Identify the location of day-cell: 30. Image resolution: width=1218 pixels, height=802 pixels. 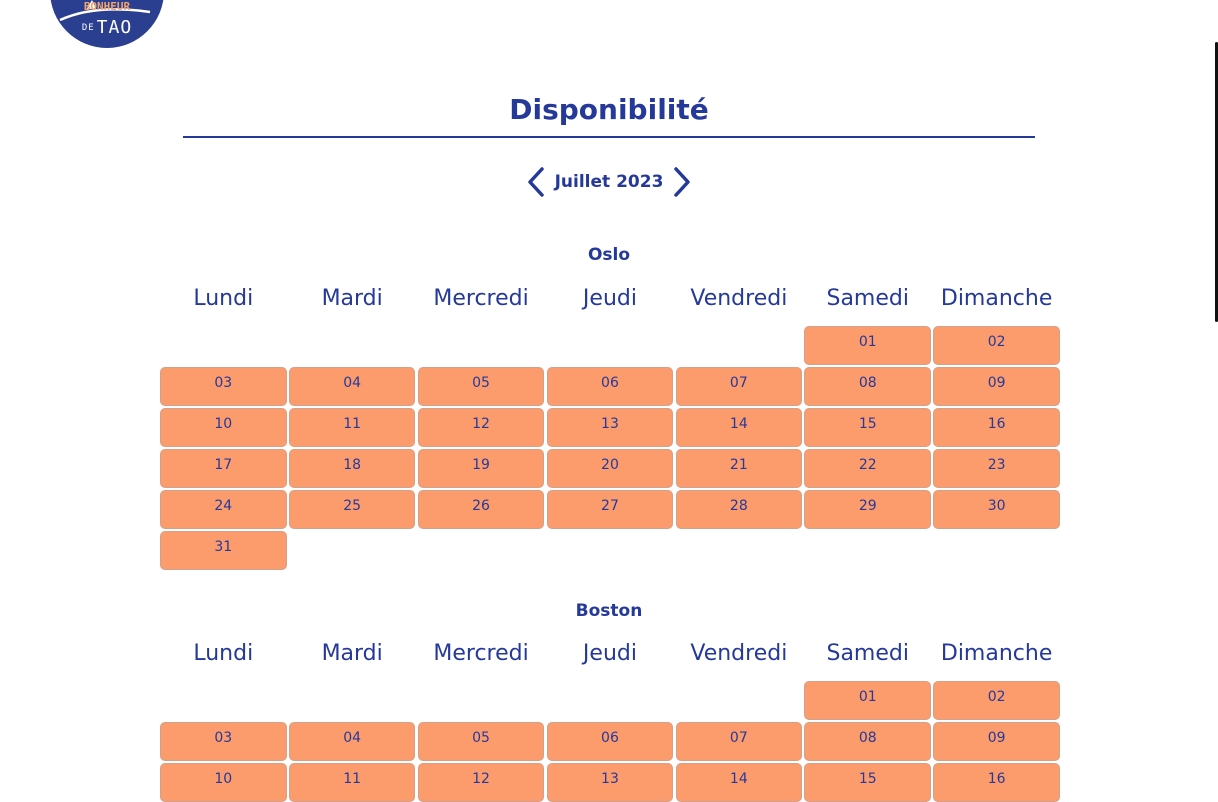
(996, 509).